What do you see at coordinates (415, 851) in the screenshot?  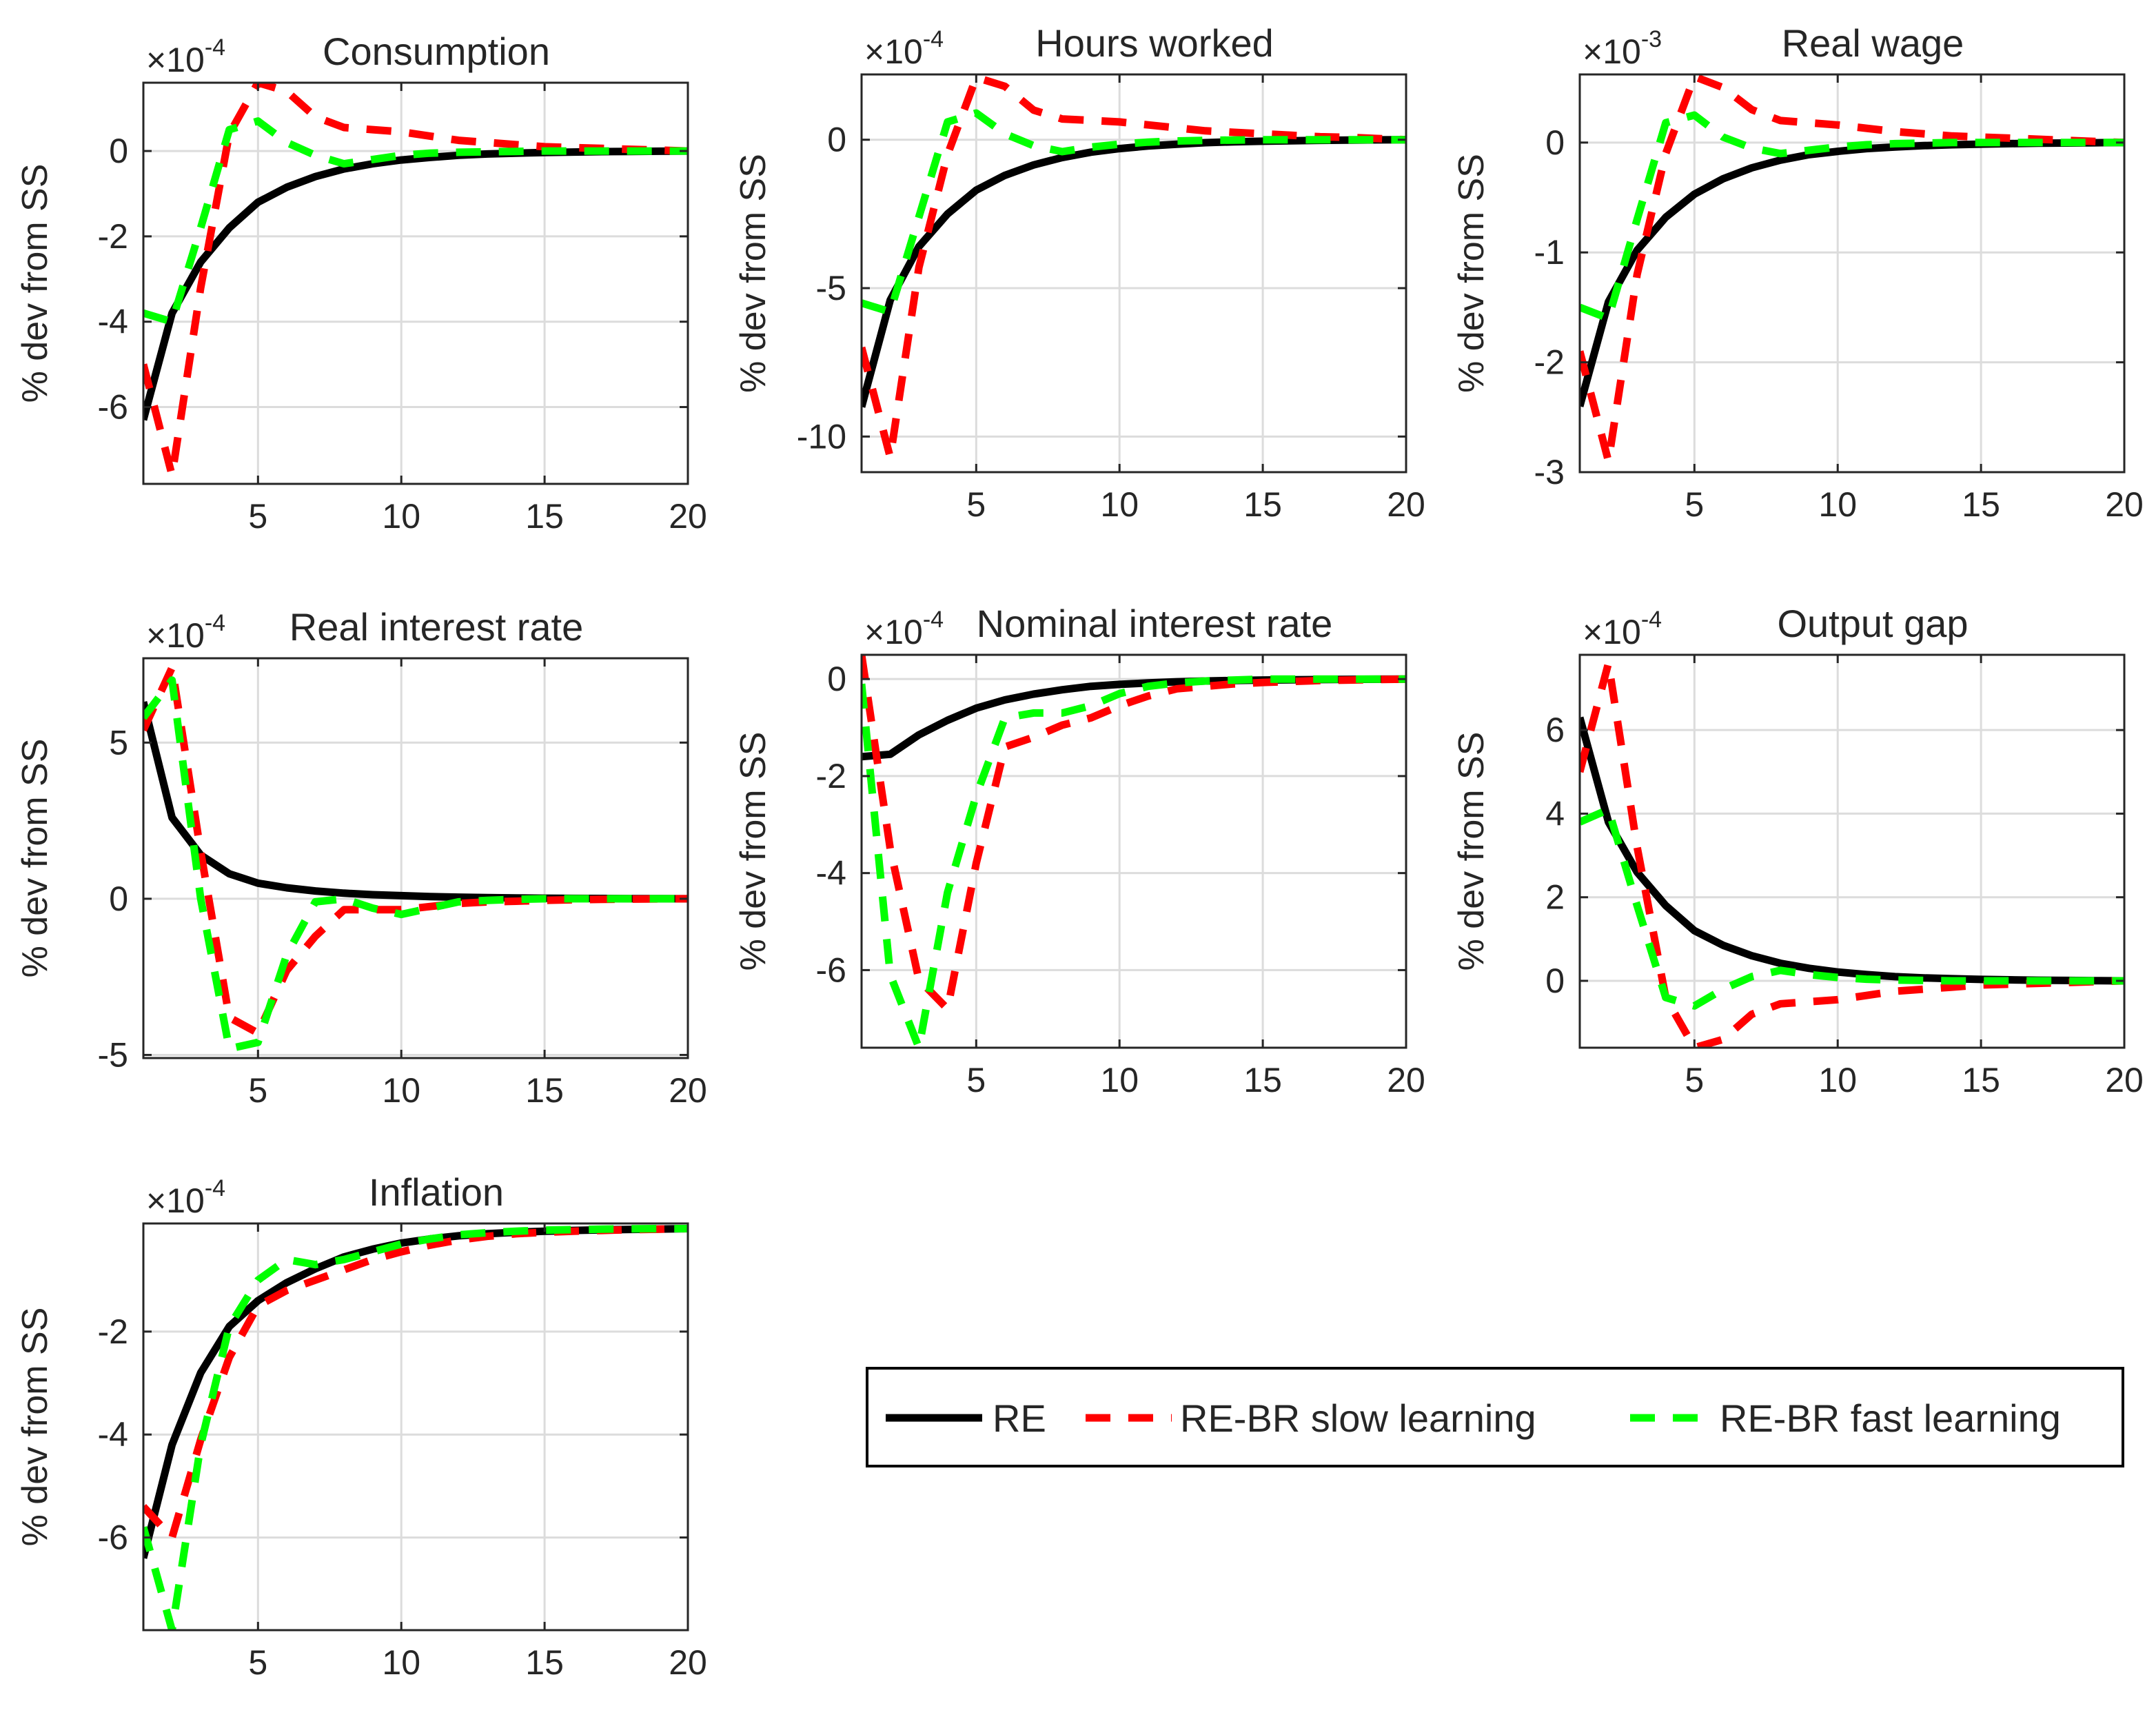 I see `series-line-re-br-slow-learning` at bounding box center [415, 851].